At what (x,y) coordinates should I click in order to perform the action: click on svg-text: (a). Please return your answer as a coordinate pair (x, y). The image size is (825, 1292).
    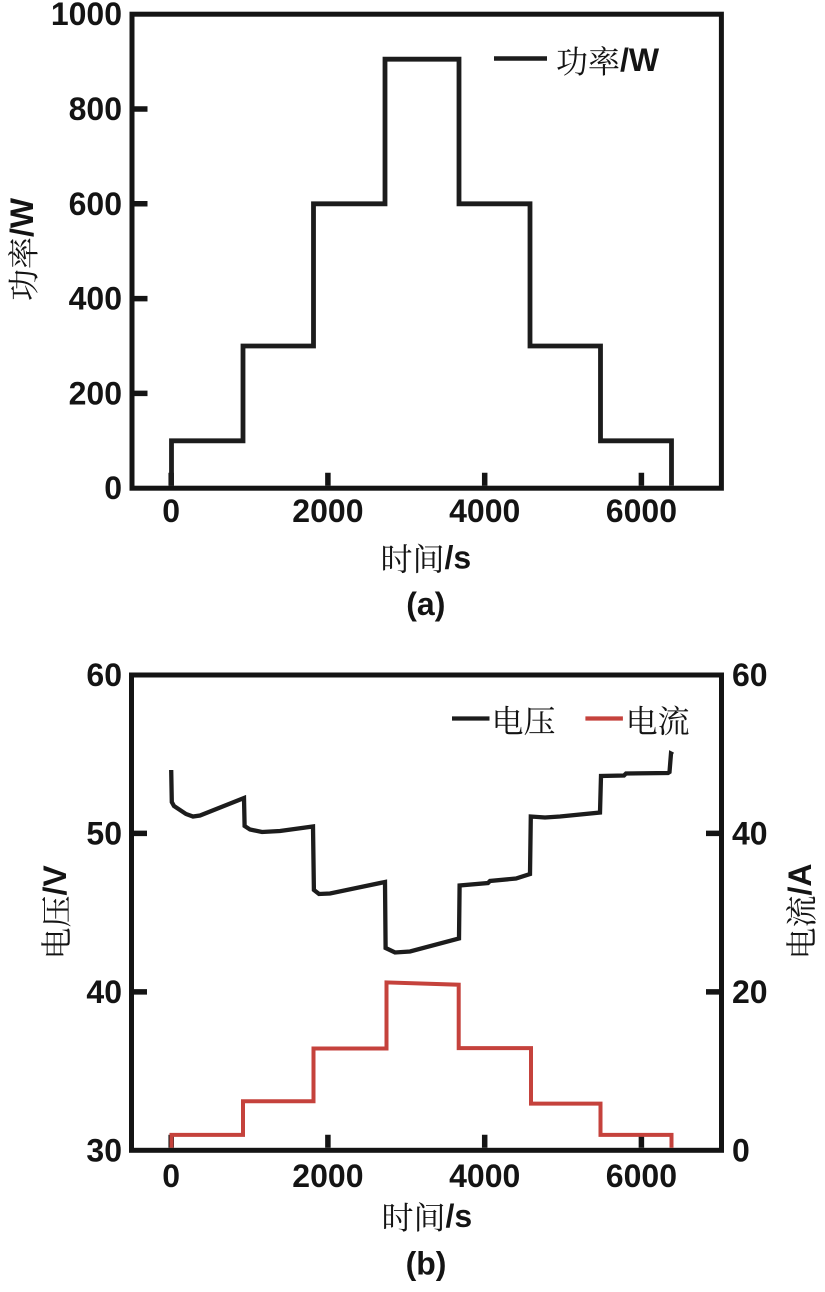
    Looking at the image, I should click on (425, 604).